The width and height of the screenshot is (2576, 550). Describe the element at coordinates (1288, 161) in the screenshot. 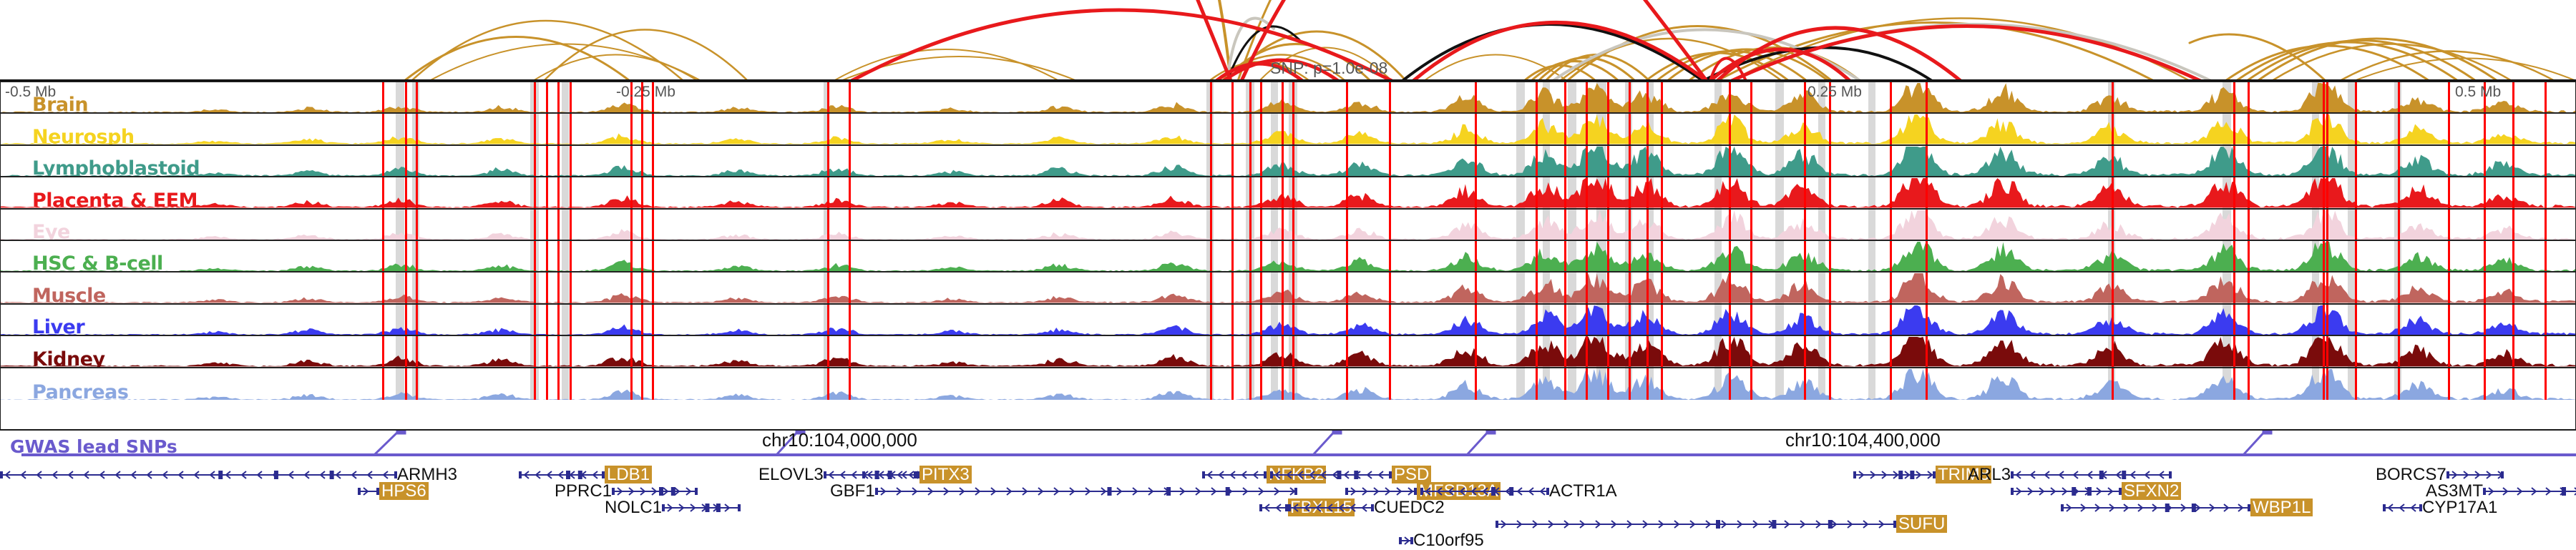

I see `track-lymphoblastoid: Lymphoblastoid` at that location.